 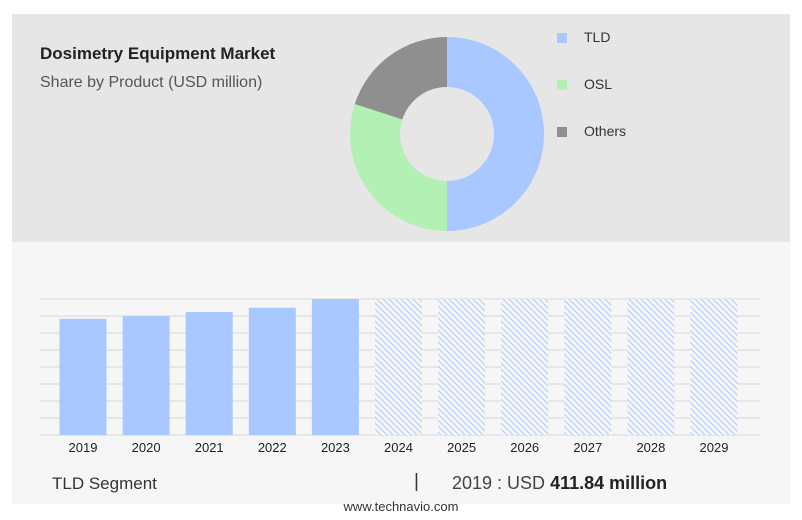 I want to click on bar-2019, so click(x=83, y=376).